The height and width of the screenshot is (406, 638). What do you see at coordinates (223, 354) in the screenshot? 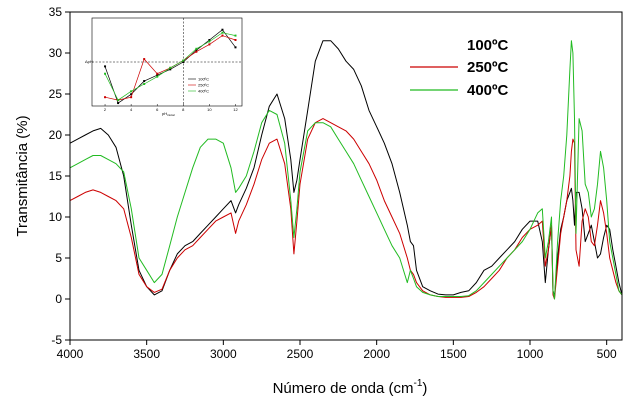
I see `x-tick-label-2: 3000` at bounding box center [223, 354].